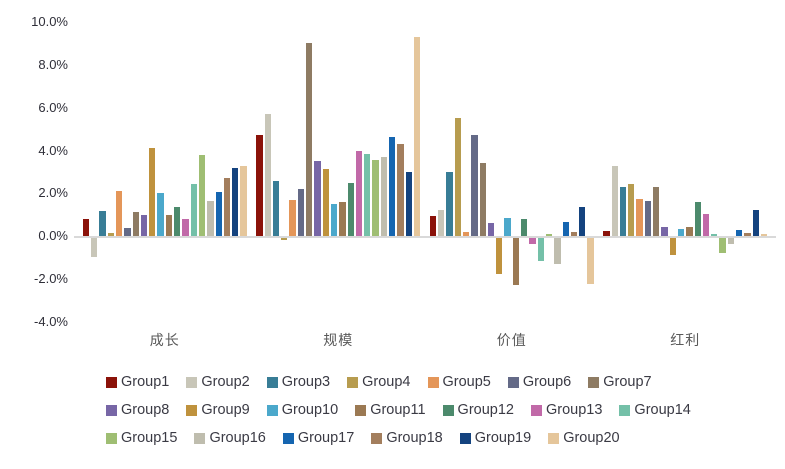 The width and height of the screenshot is (785, 469). I want to click on legend-item-group11: Group11, so click(390, 410).